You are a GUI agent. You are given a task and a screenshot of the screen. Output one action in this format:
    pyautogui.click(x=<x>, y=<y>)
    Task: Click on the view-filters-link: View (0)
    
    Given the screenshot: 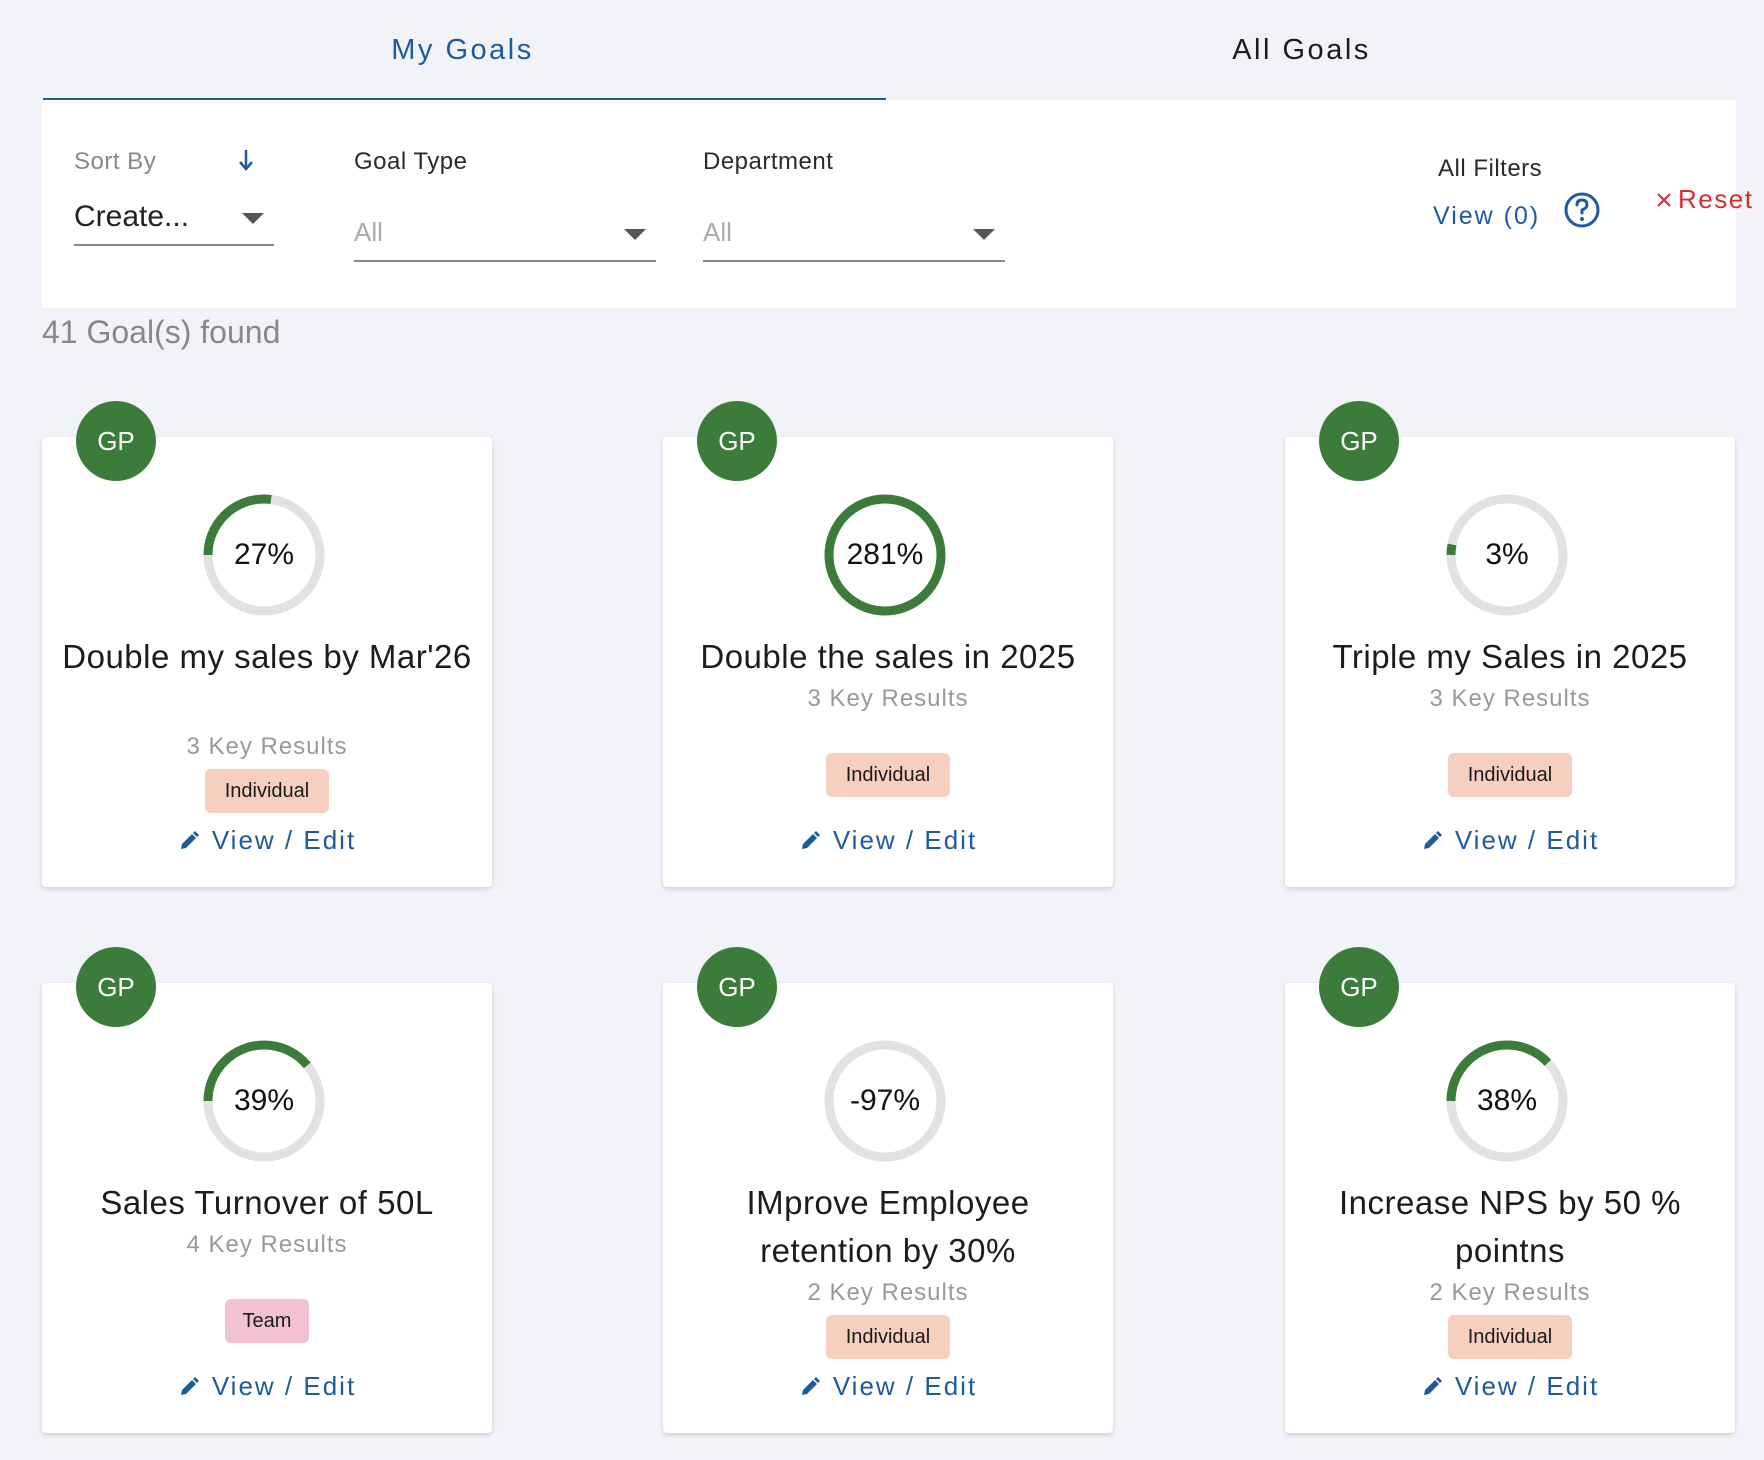 What is the action you would take?
    pyautogui.click(x=1487, y=216)
    